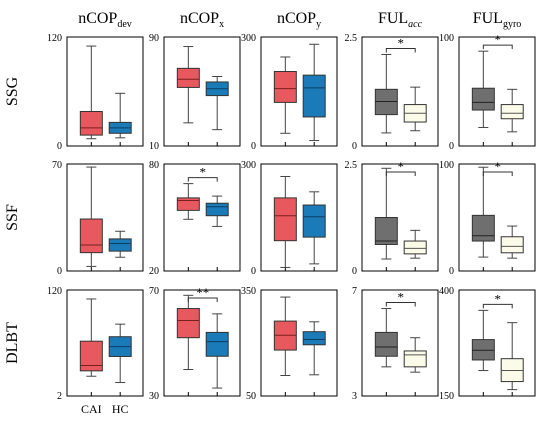 The height and width of the screenshot is (422, 550). Describe the element at coordinates (12, 217) in the screenshot. I see `row-label: SSF` at that location.